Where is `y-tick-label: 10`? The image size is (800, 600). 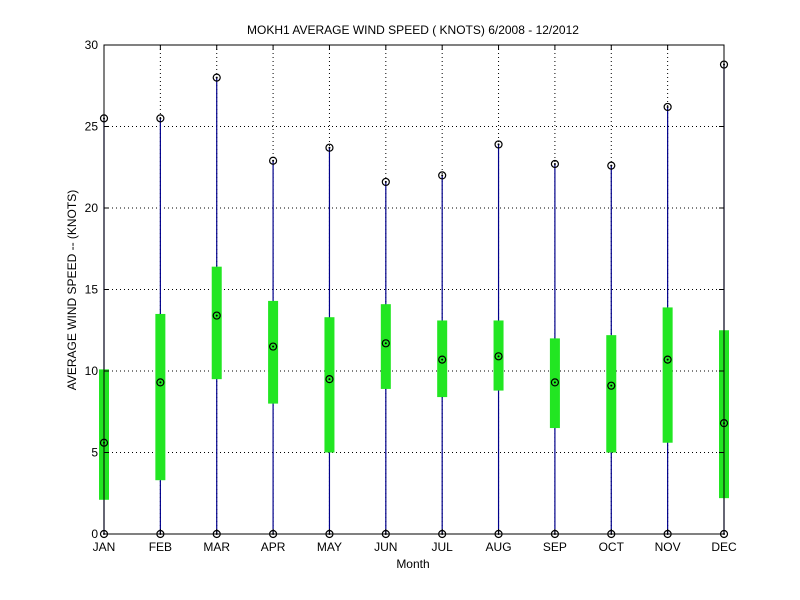
y-tick-label: 10 is located at coordinates (92, 371).